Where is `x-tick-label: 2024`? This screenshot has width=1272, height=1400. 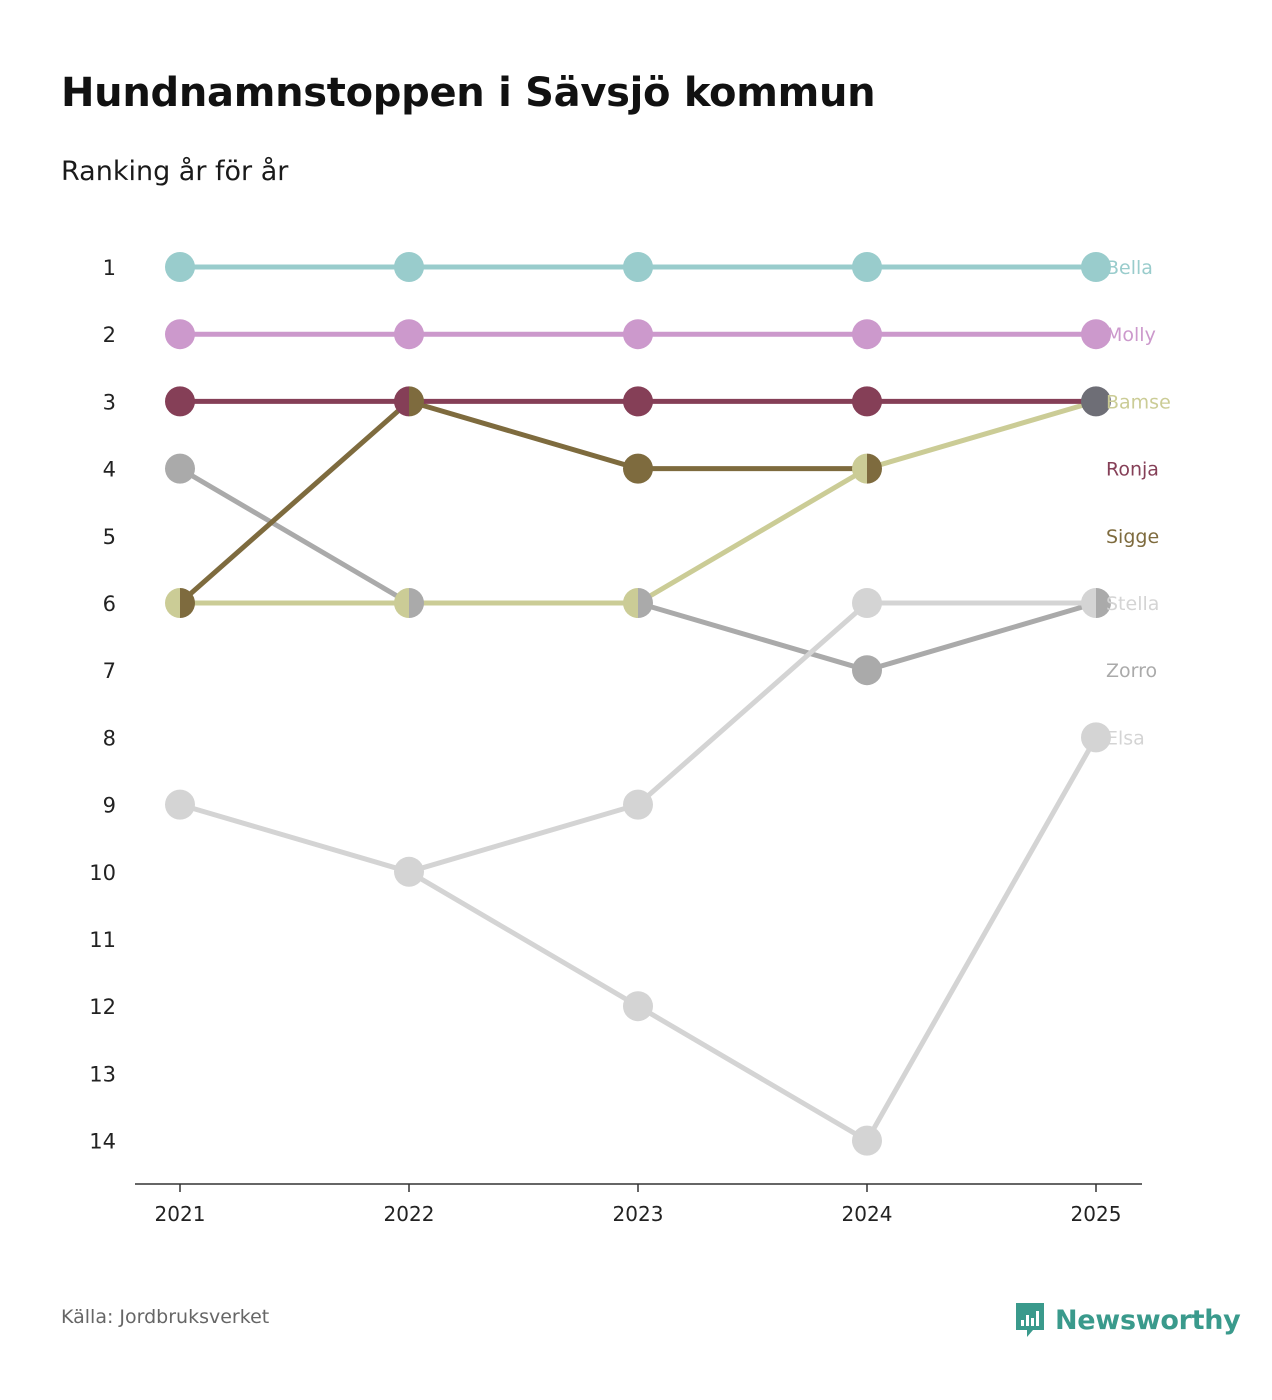
x-tick-label: 2024 is located at coordinates (867, 1214).